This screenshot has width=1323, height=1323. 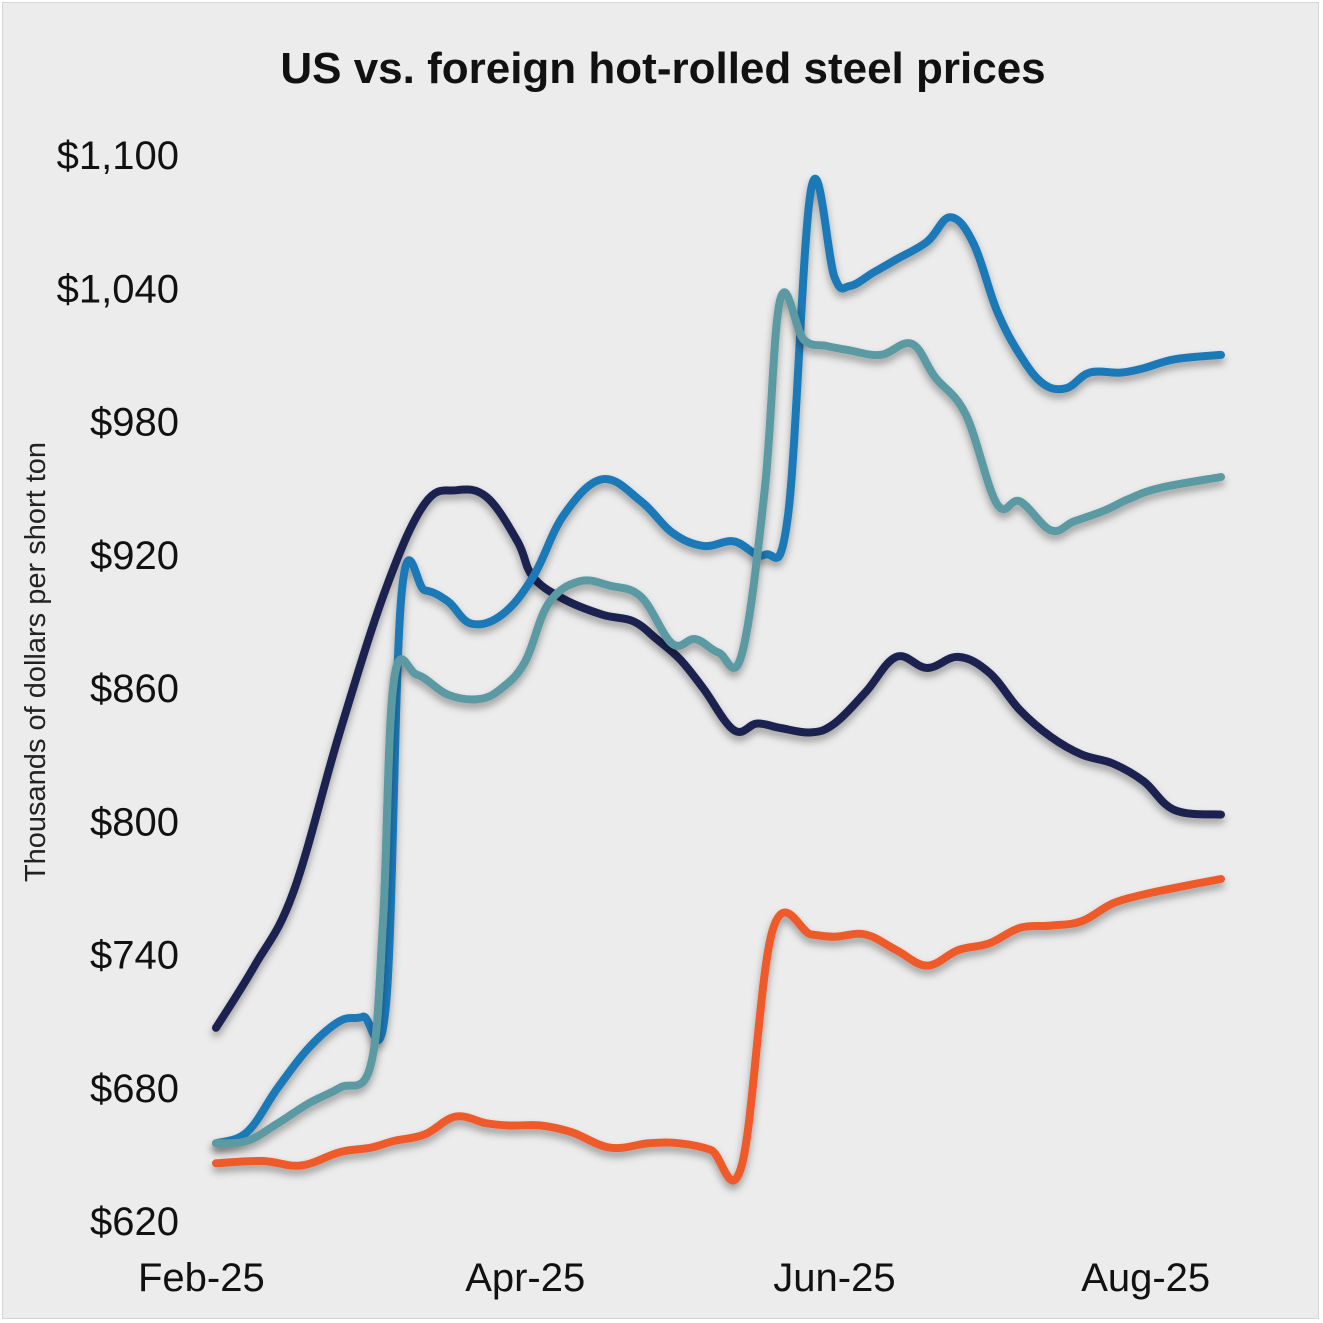 I want to click on y-tick-label: $680, so click(x=134, y=1089).